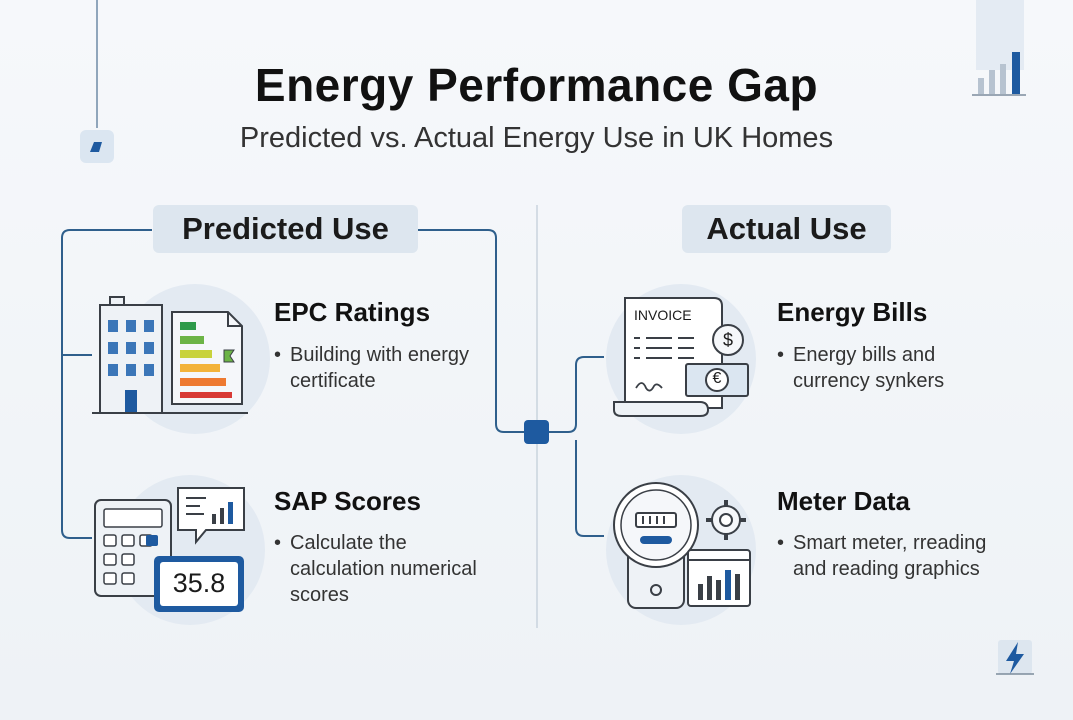 Image resolution: width=1073 pixels, height=720 pixels. I want to click on lightning-icon, so click(1015, 657).